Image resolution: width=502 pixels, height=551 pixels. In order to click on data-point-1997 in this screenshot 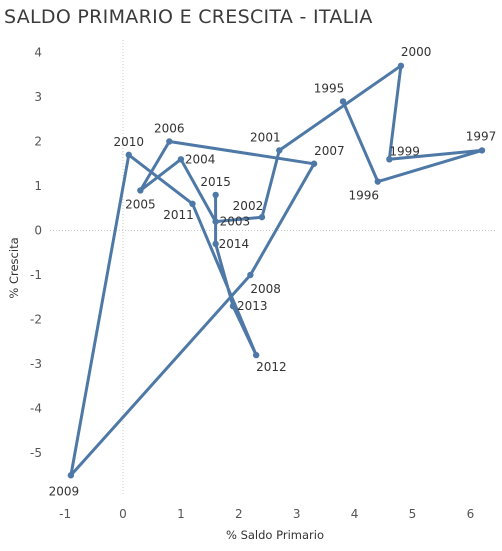, I will do `click(482, 150)`.